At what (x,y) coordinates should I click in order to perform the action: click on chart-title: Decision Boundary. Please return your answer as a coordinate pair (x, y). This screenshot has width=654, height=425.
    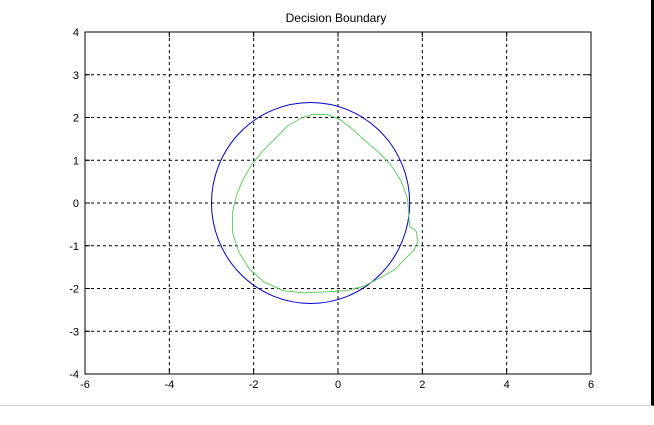
    Looking at the image, I should click on (336, 18).